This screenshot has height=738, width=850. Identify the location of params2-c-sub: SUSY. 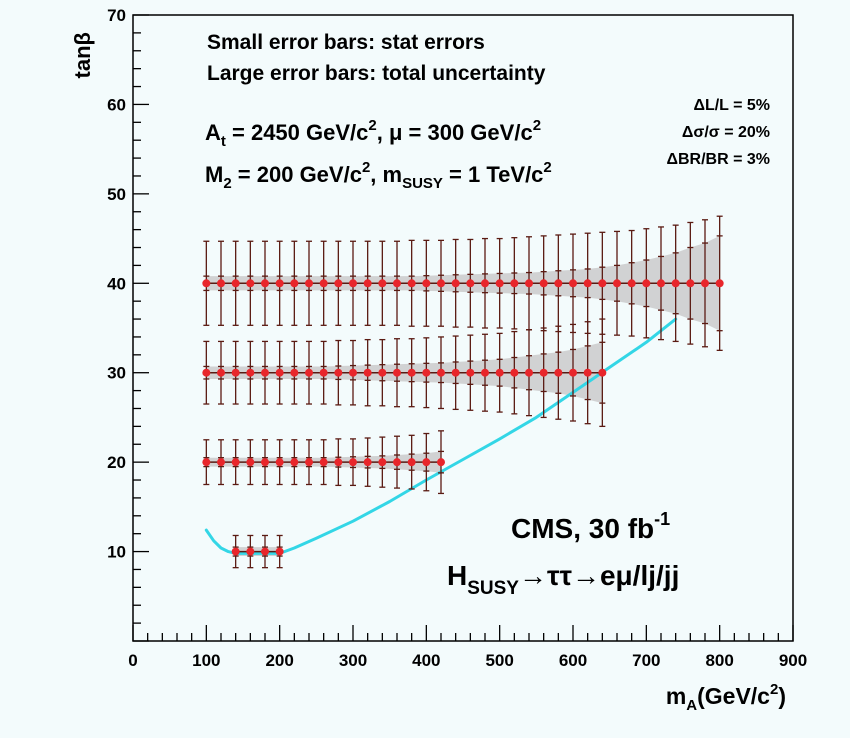
(422, 183).